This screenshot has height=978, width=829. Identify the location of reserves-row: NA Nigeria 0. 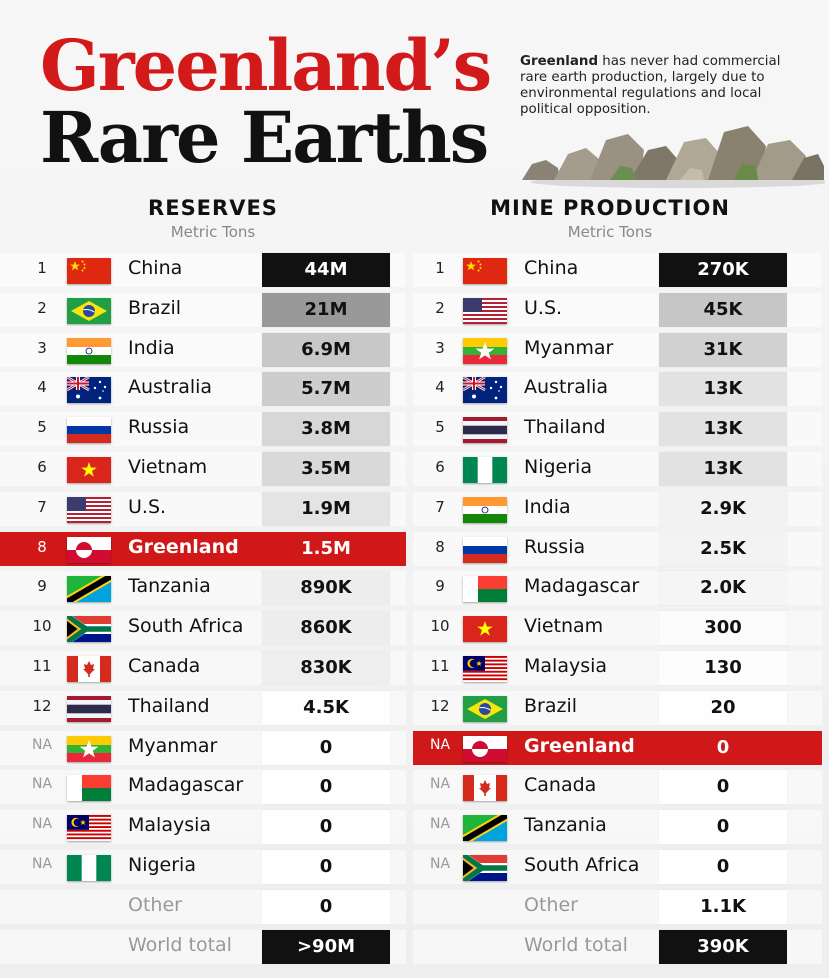
(414, 867).